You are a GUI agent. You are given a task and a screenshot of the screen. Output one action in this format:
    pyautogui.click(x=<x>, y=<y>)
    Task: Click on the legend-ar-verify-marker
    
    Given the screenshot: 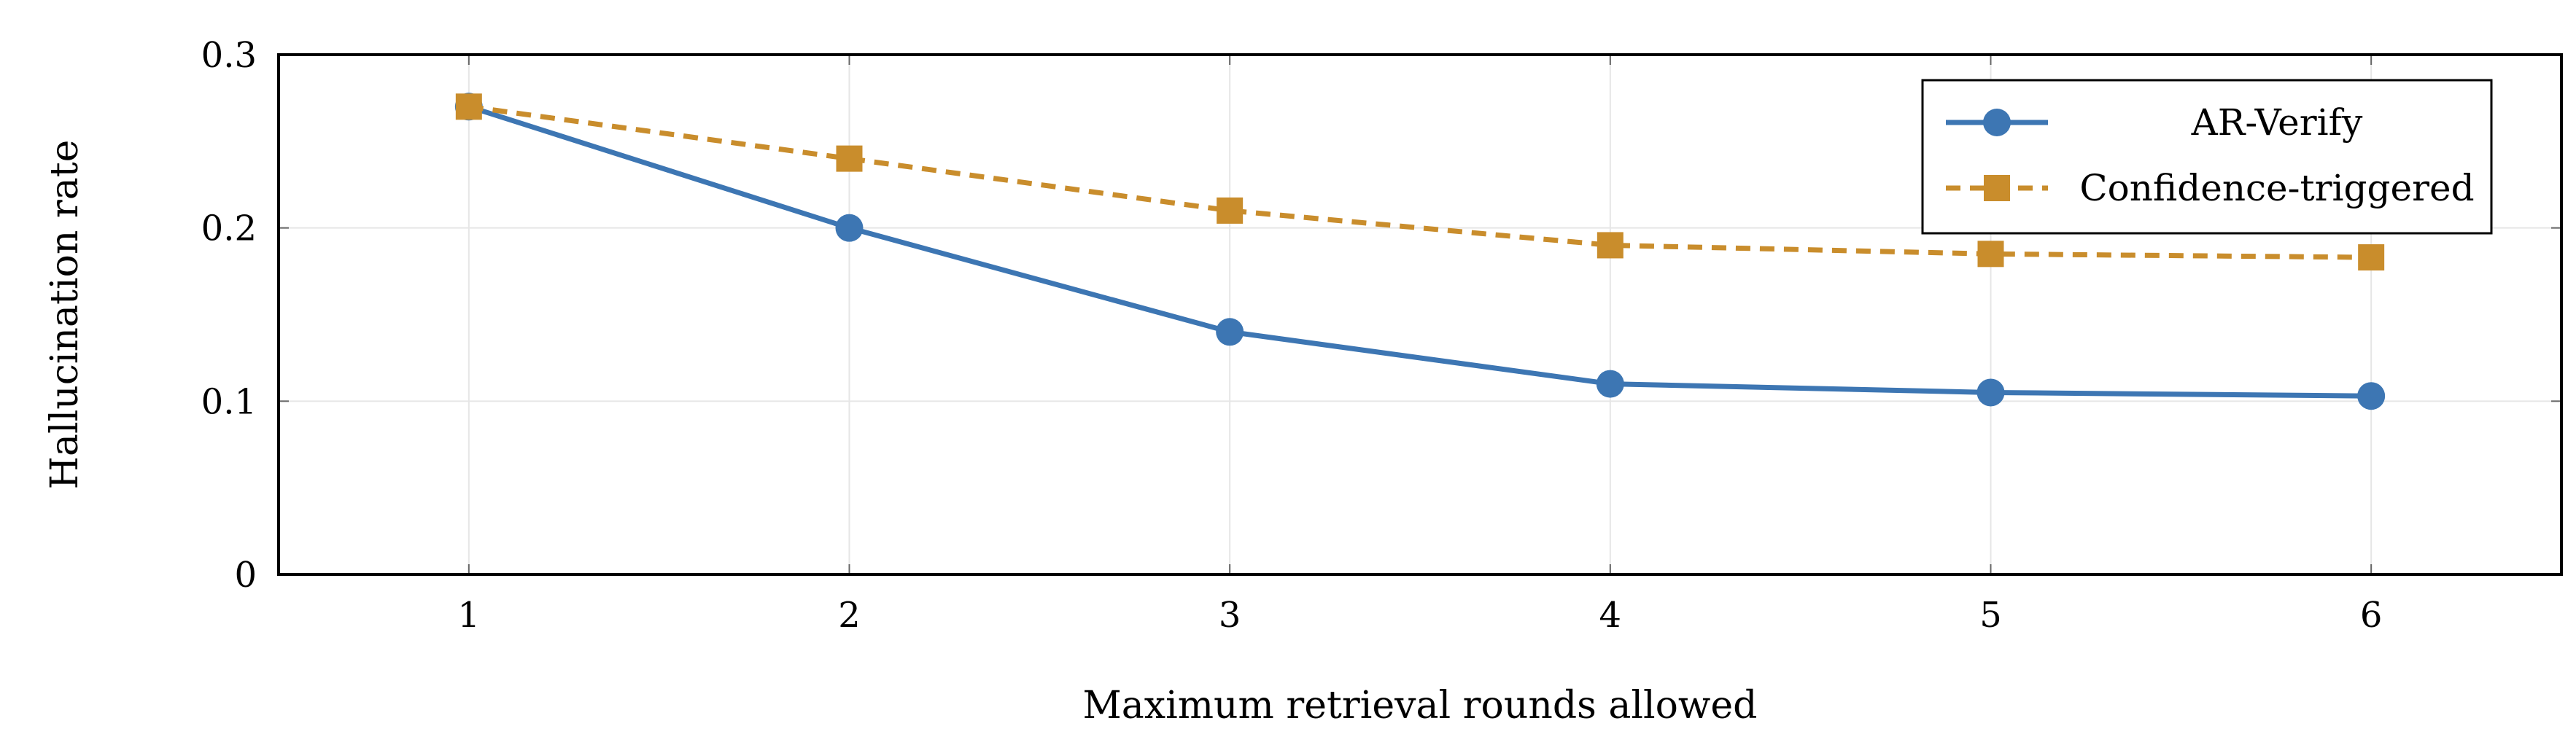 What is the action you would take?
    pyautogui.click(x=1997, y=123)
    